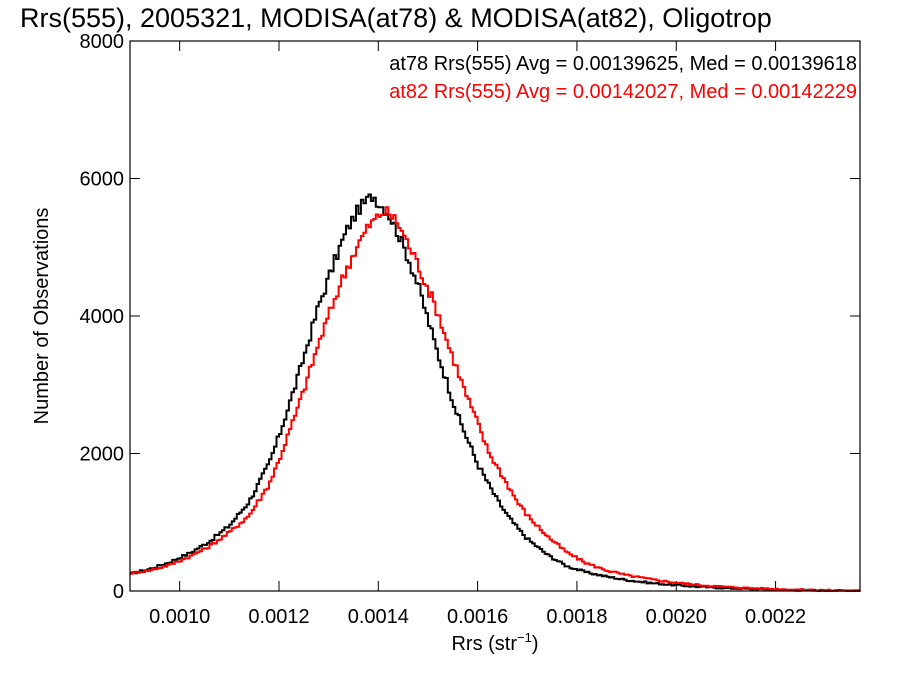 This screenshot has width=900, height=675. Describe the element at coordinates (378, 617) in the screenshot. I see `x-tick-label: 0.0014` at that location.